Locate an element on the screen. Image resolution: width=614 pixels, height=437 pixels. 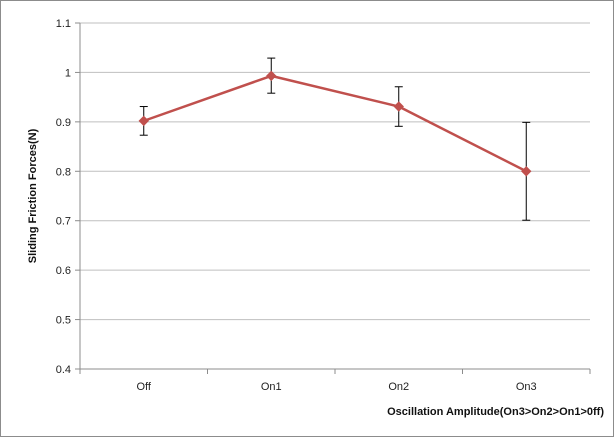
y-tick-label: 0.5 is located at coordinates (63, 321).